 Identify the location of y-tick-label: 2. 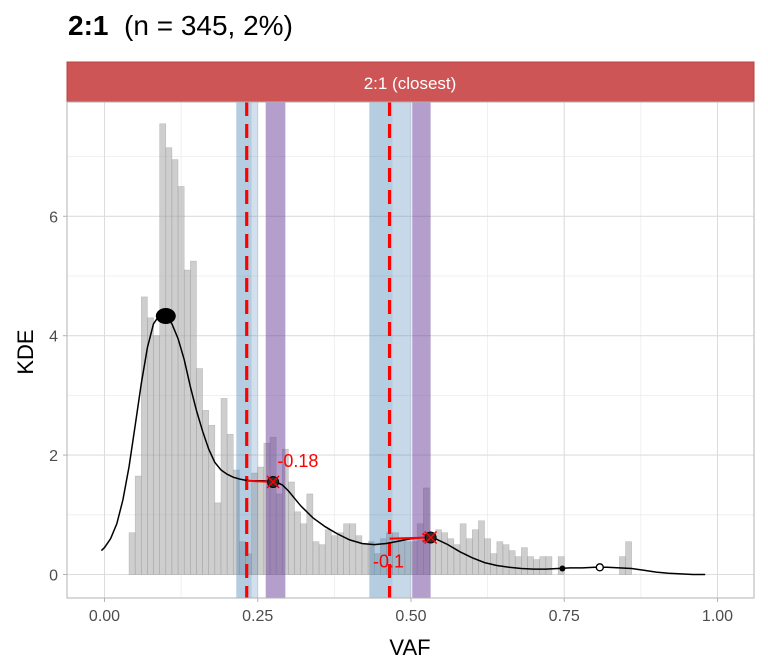
(53, 456).